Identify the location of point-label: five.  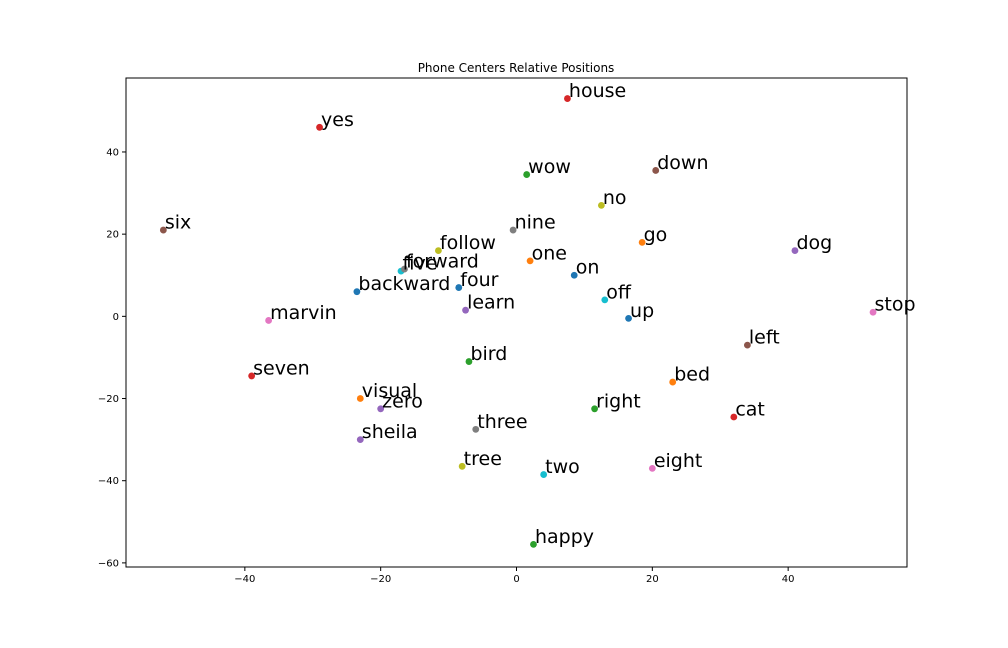
(420, 264).